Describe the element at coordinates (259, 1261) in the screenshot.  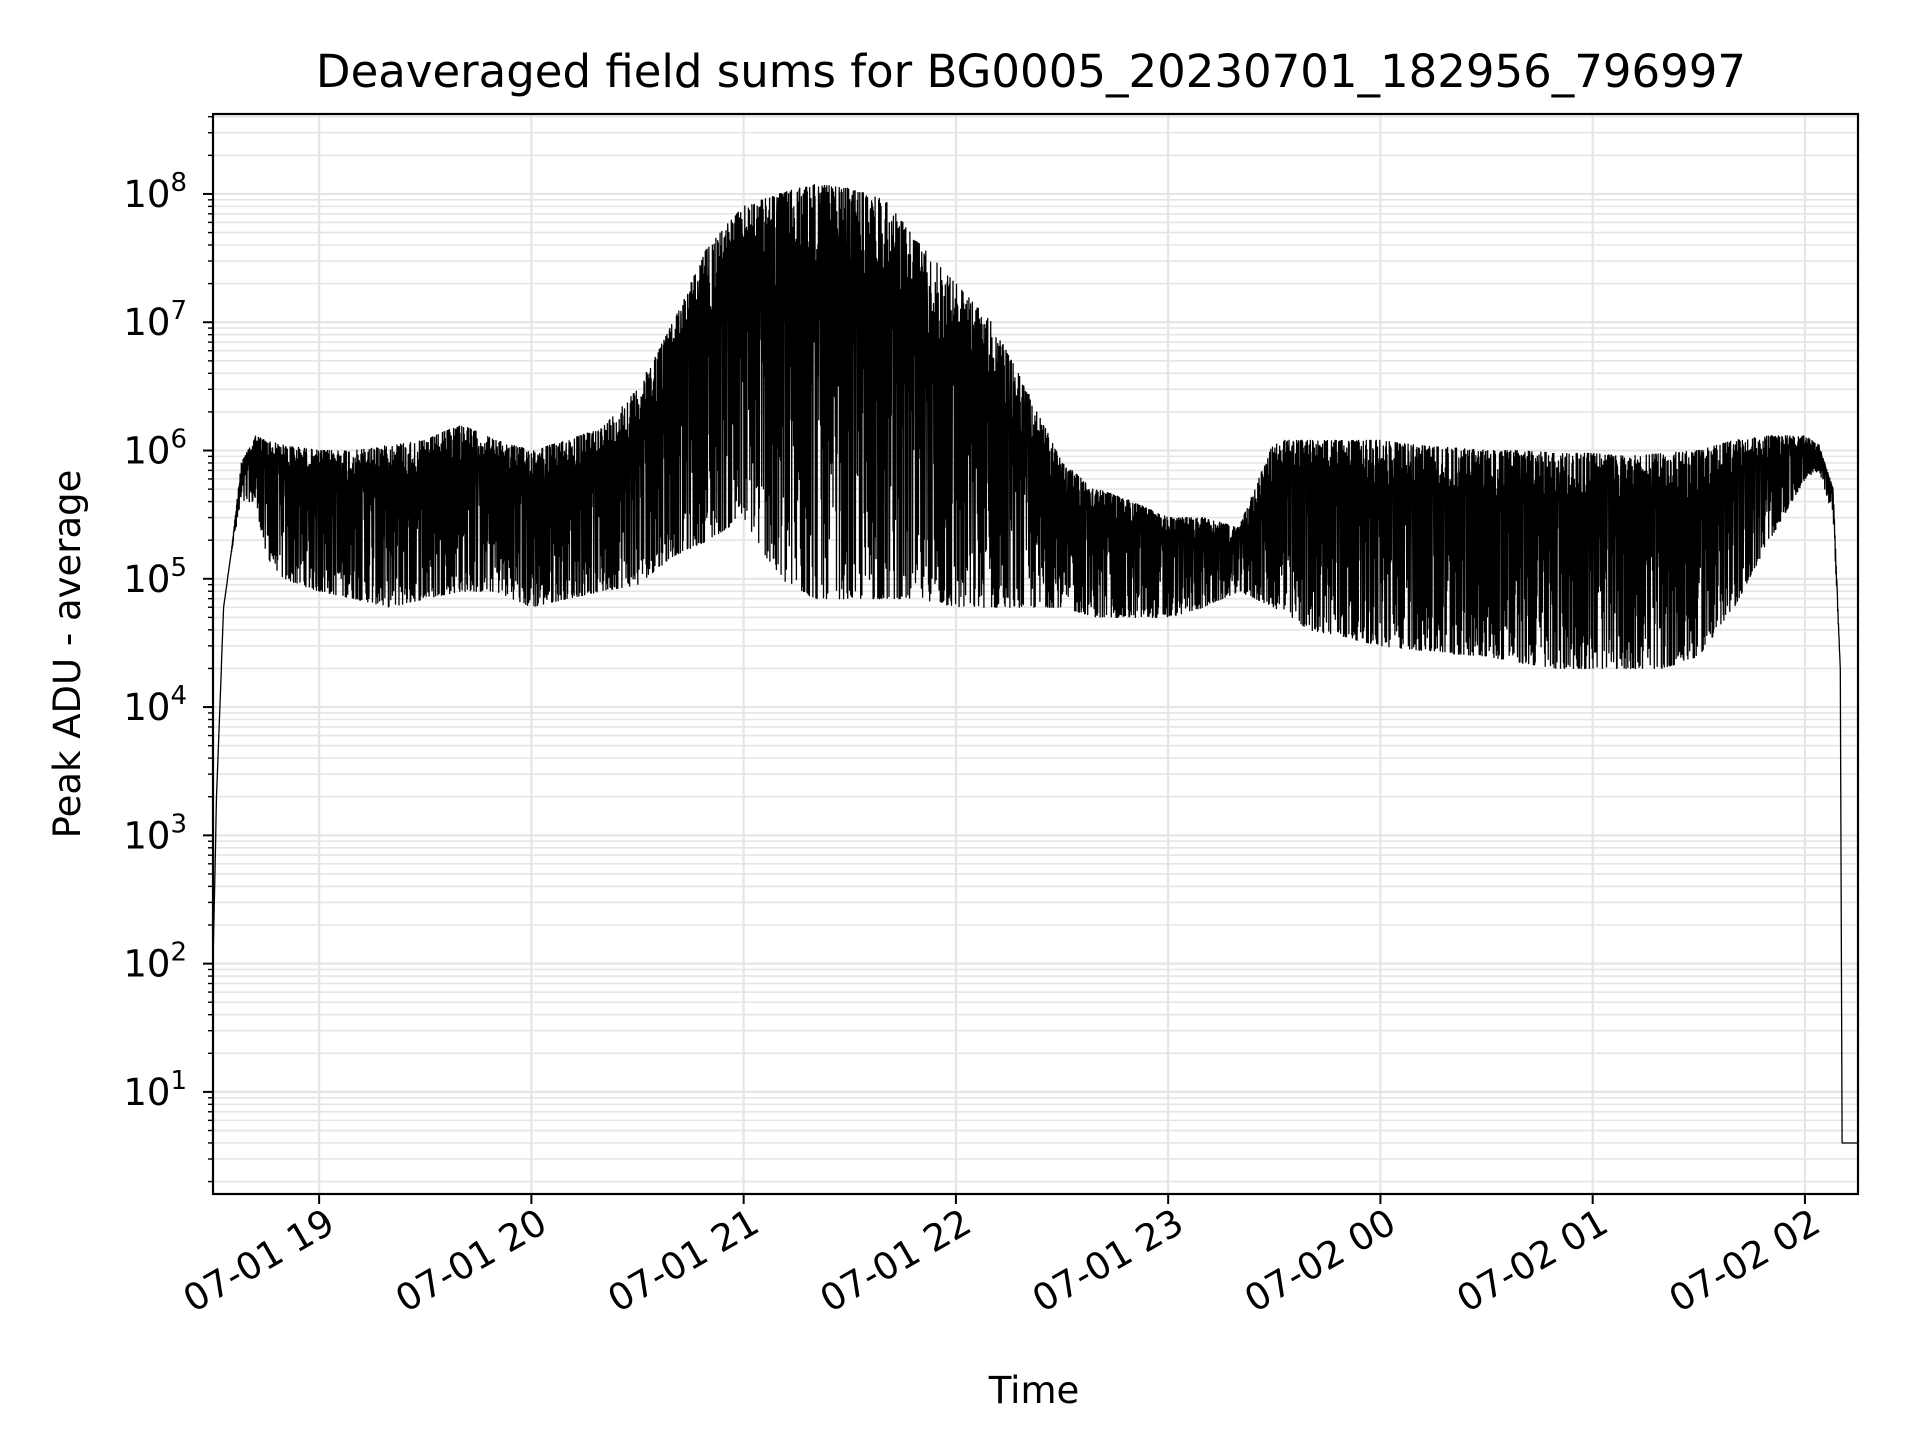
I see `x-tick-label: 07-01 19` at that location.